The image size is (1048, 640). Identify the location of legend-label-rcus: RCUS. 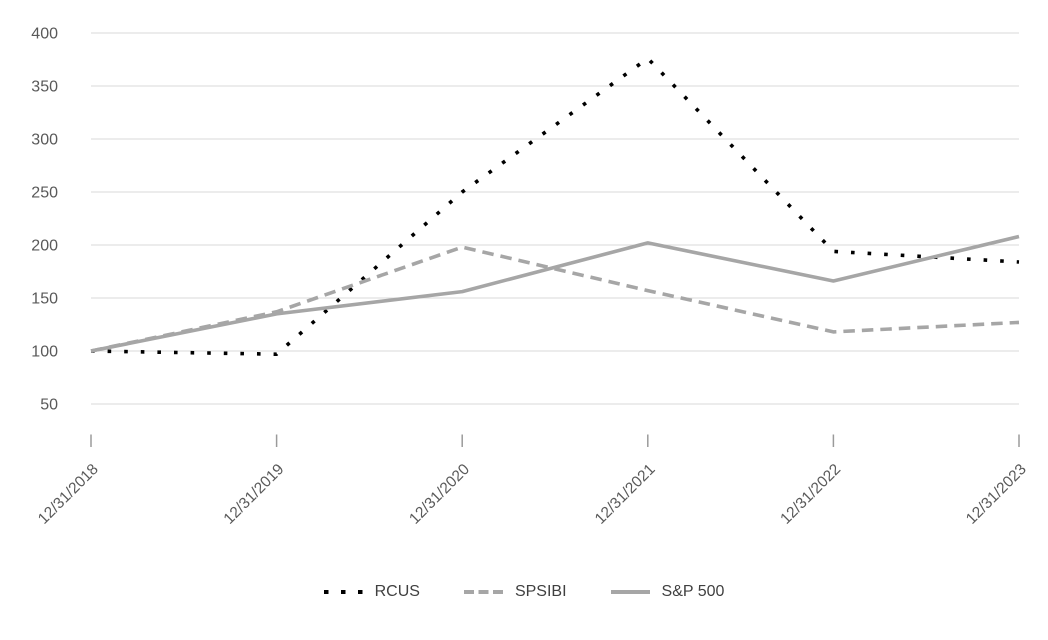
(397, 591).